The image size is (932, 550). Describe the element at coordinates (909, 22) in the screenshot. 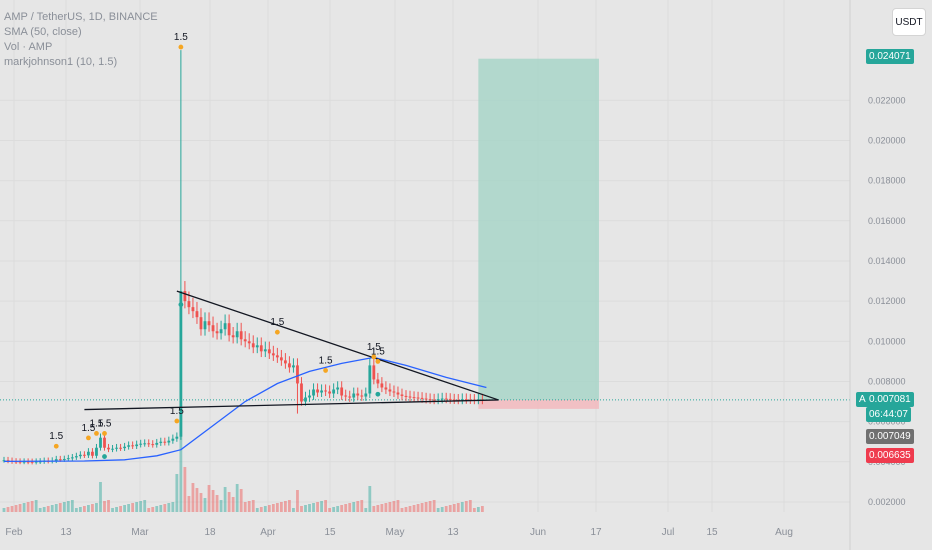

I see `currency-button: USDT` at that location.